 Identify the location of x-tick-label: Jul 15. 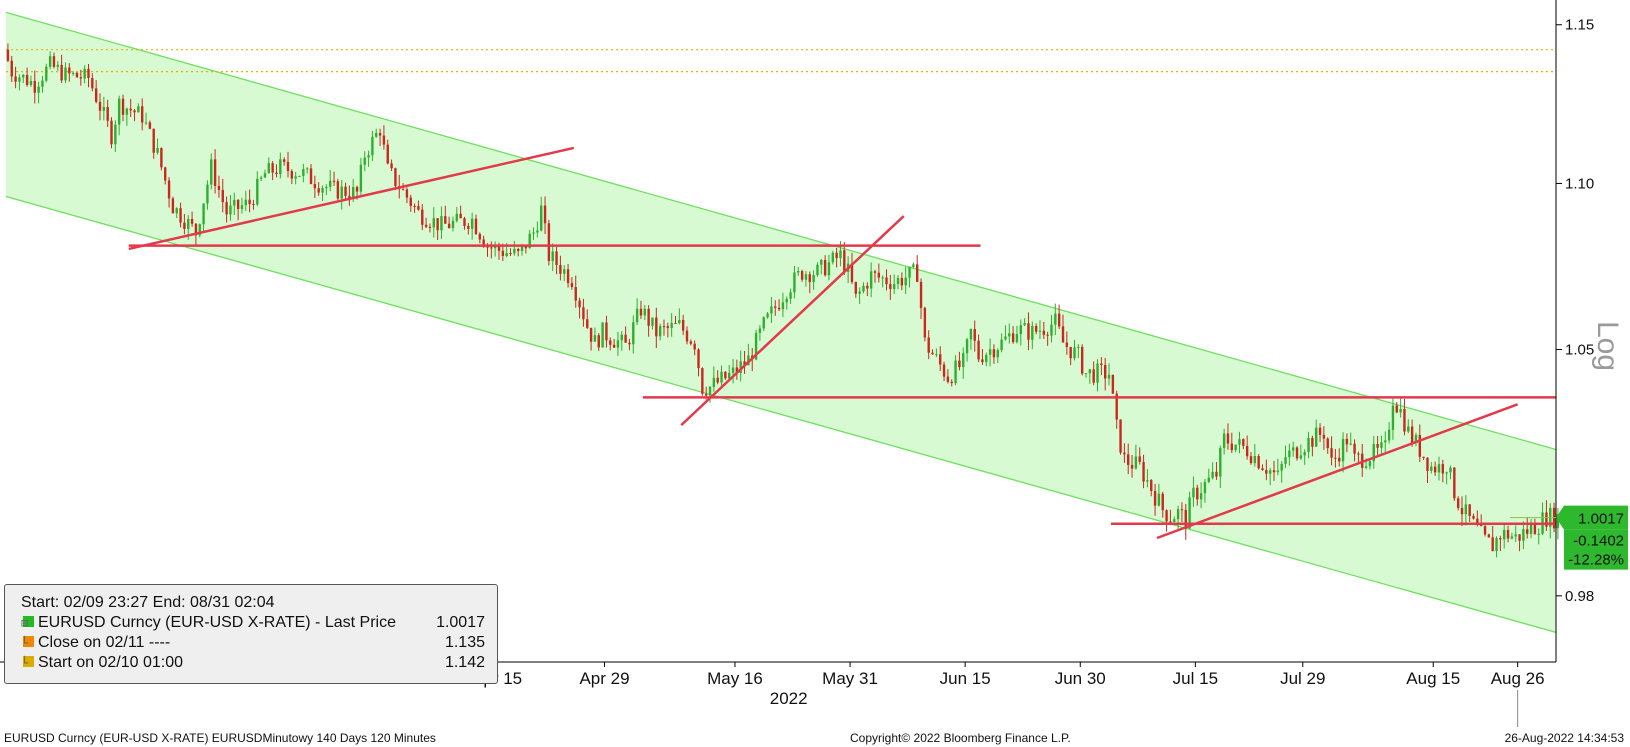
(1195, 678).